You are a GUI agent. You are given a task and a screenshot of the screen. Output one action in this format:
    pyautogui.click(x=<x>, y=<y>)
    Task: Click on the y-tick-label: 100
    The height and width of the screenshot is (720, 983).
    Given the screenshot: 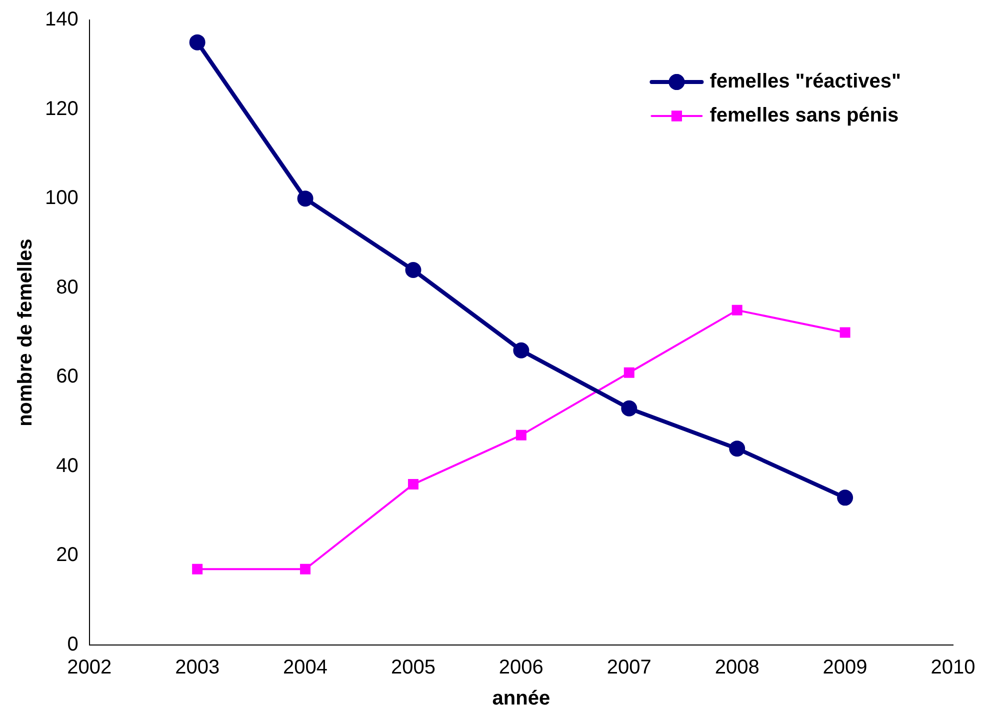 What is the action you would take?
    pyautogui.click(x=61, y=198)
    